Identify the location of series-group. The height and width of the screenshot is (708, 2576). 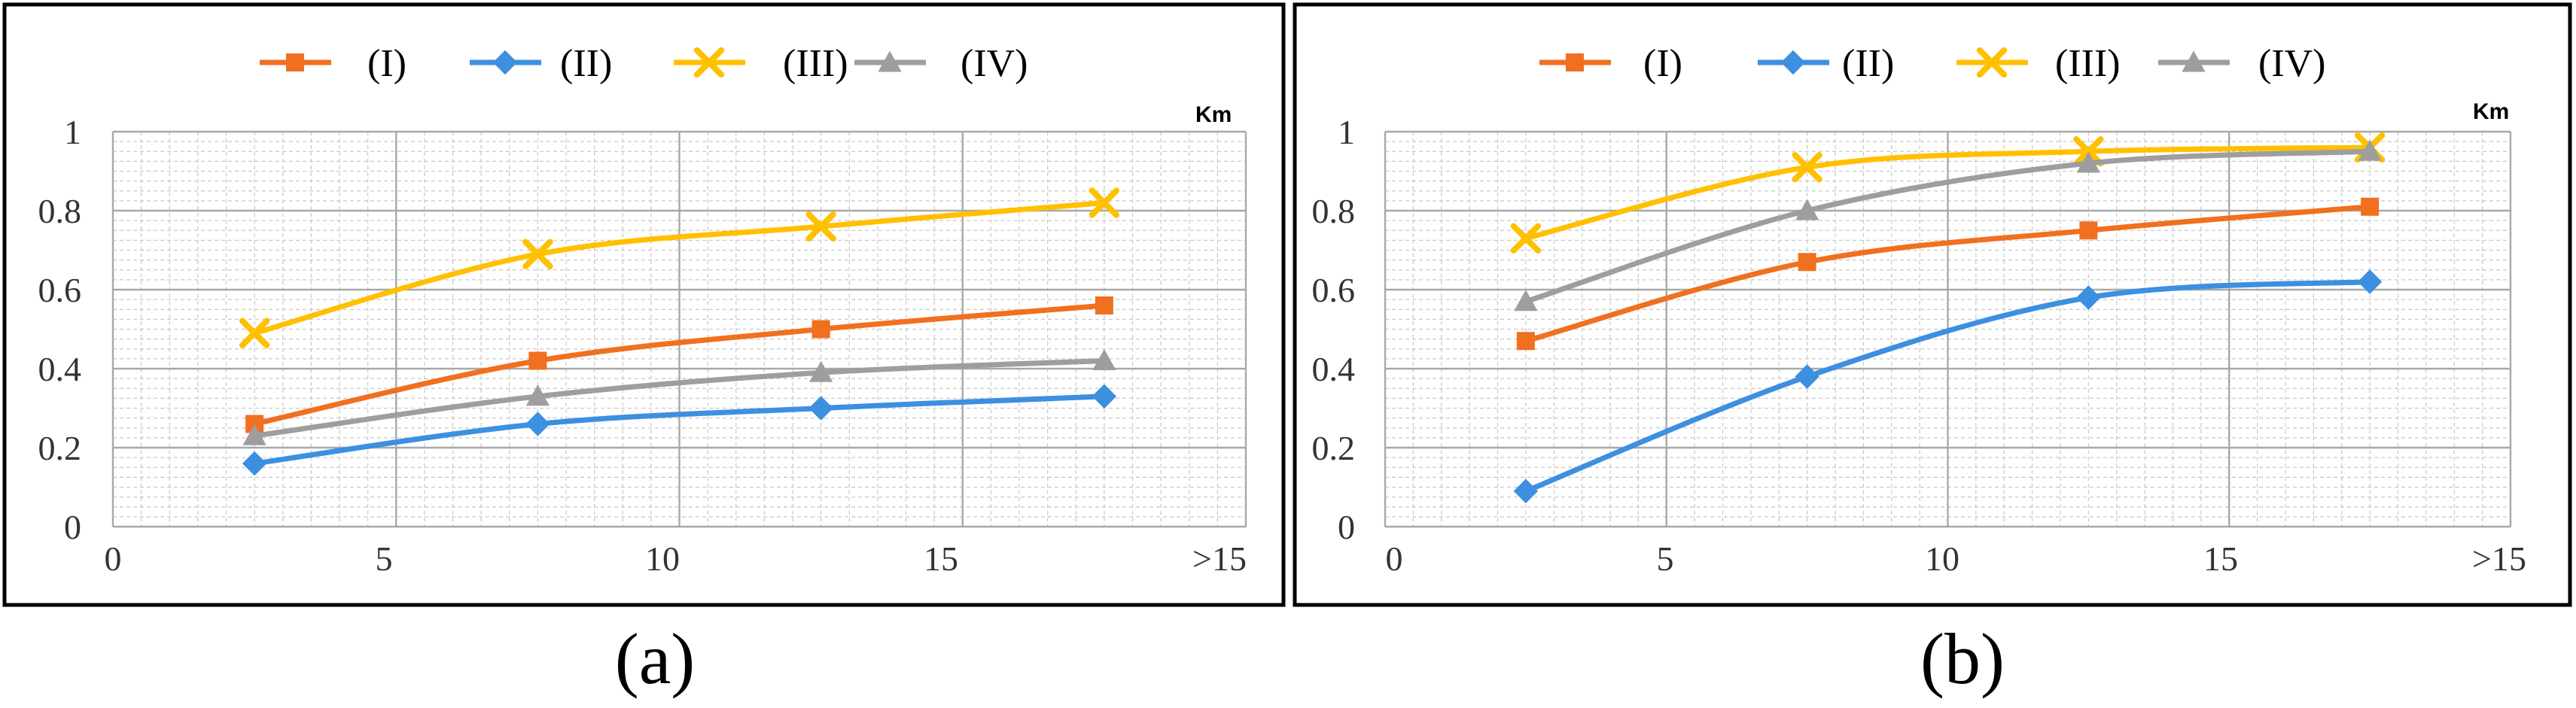
(680, 331).